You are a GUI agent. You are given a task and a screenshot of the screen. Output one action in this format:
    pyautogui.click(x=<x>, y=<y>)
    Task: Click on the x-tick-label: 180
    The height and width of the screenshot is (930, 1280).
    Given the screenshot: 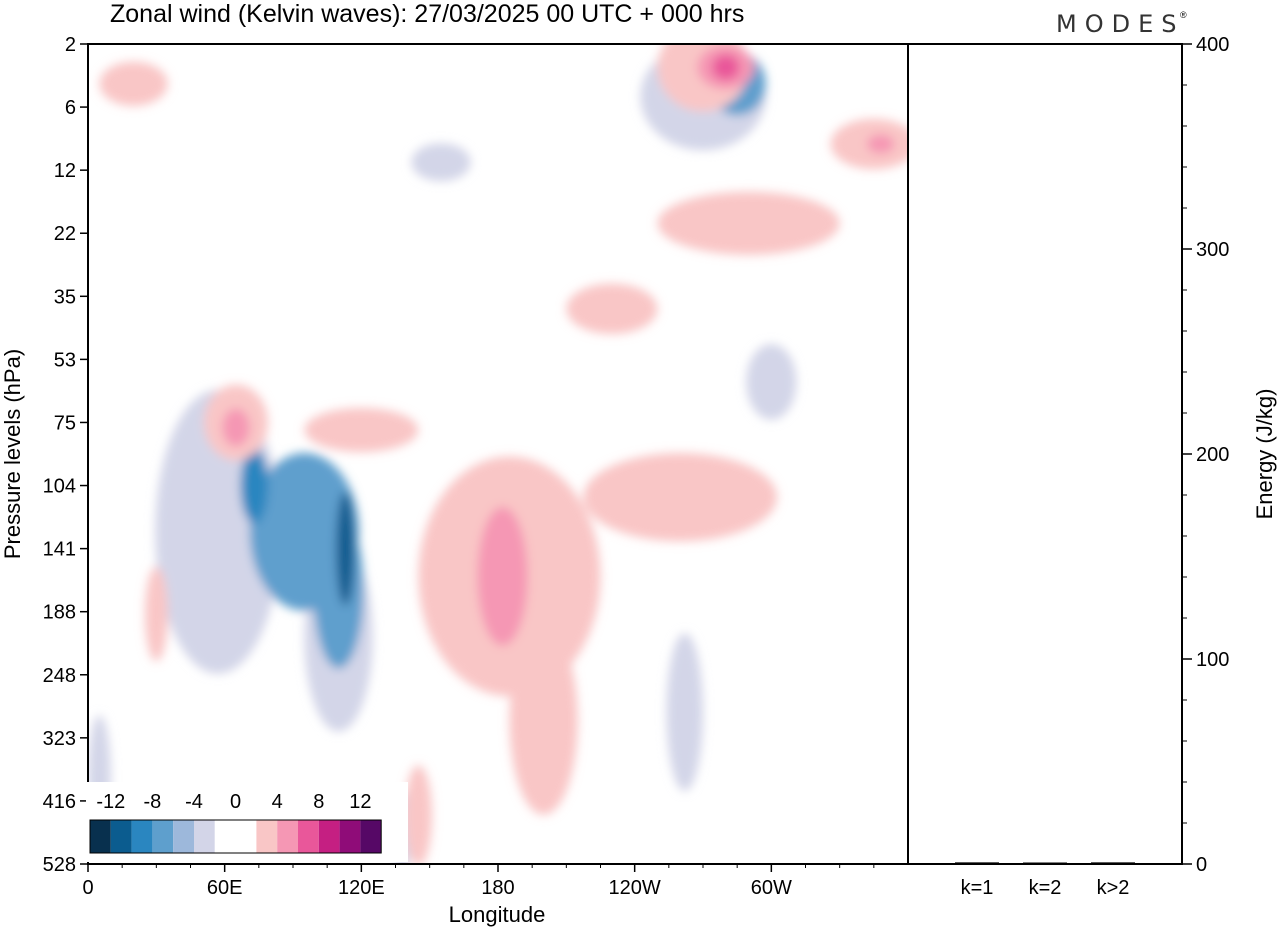 What is the action you would take?
    pyautogui.click(x=497, y=888)
    